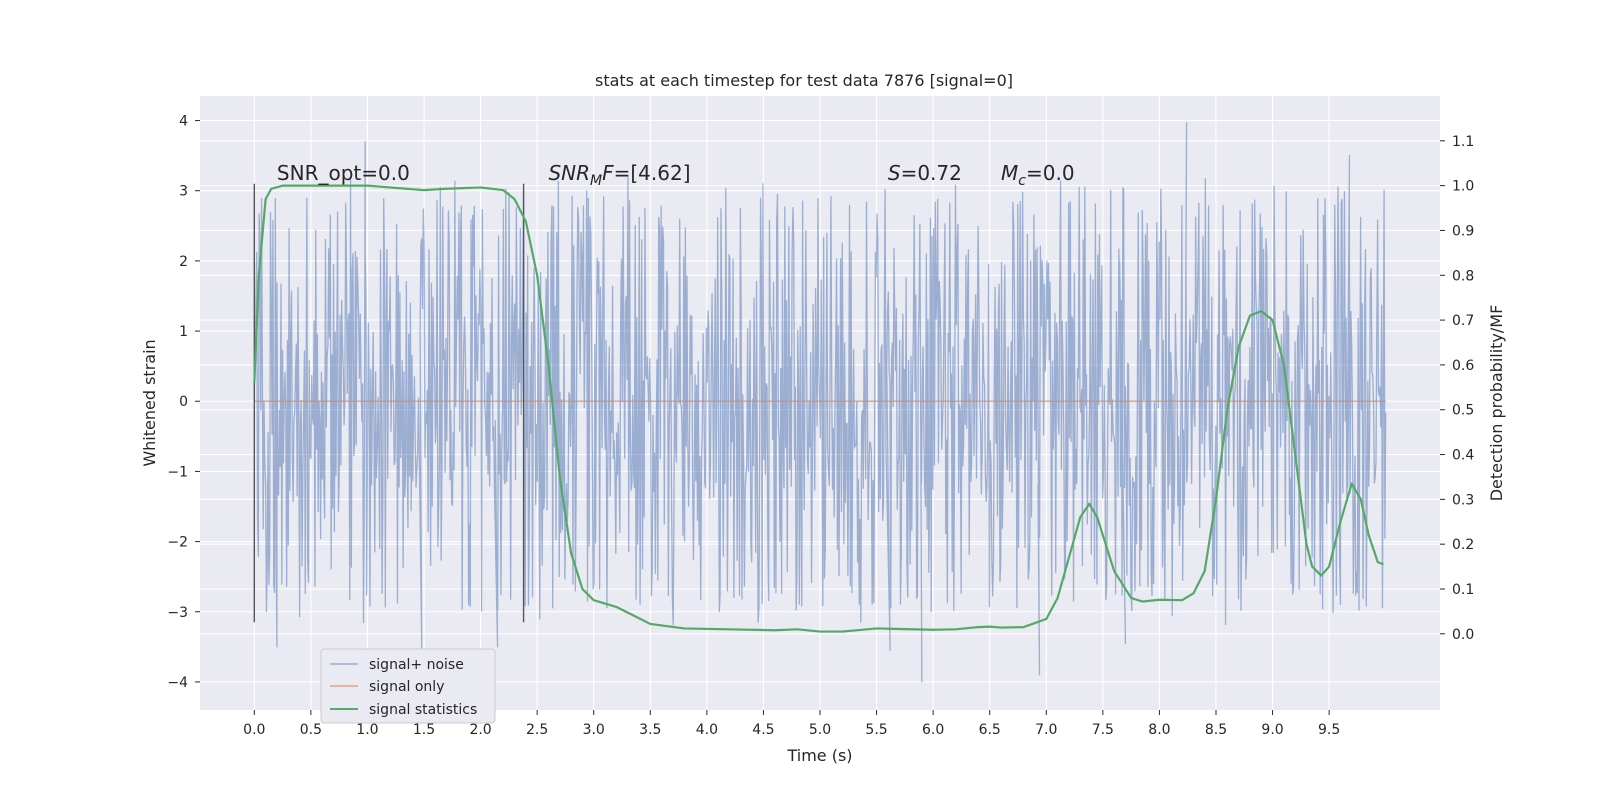 This screenshot has width=1600, height=800. I want to click on y2-tick-label: 0.4, so click(1463, 456).